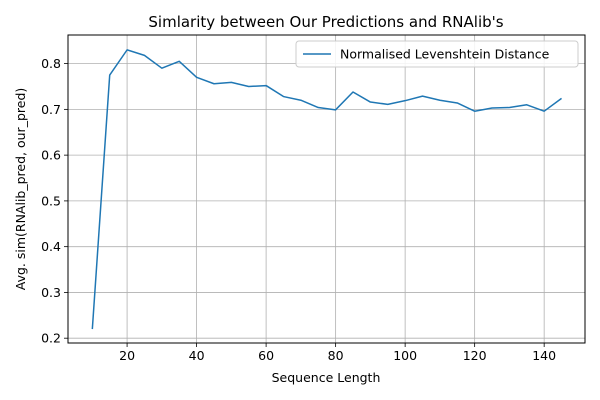  What do you see at coordinates (475, 355) in the screenshot?
I see `x-tick-label: 120` at bounding box center [475, 355].